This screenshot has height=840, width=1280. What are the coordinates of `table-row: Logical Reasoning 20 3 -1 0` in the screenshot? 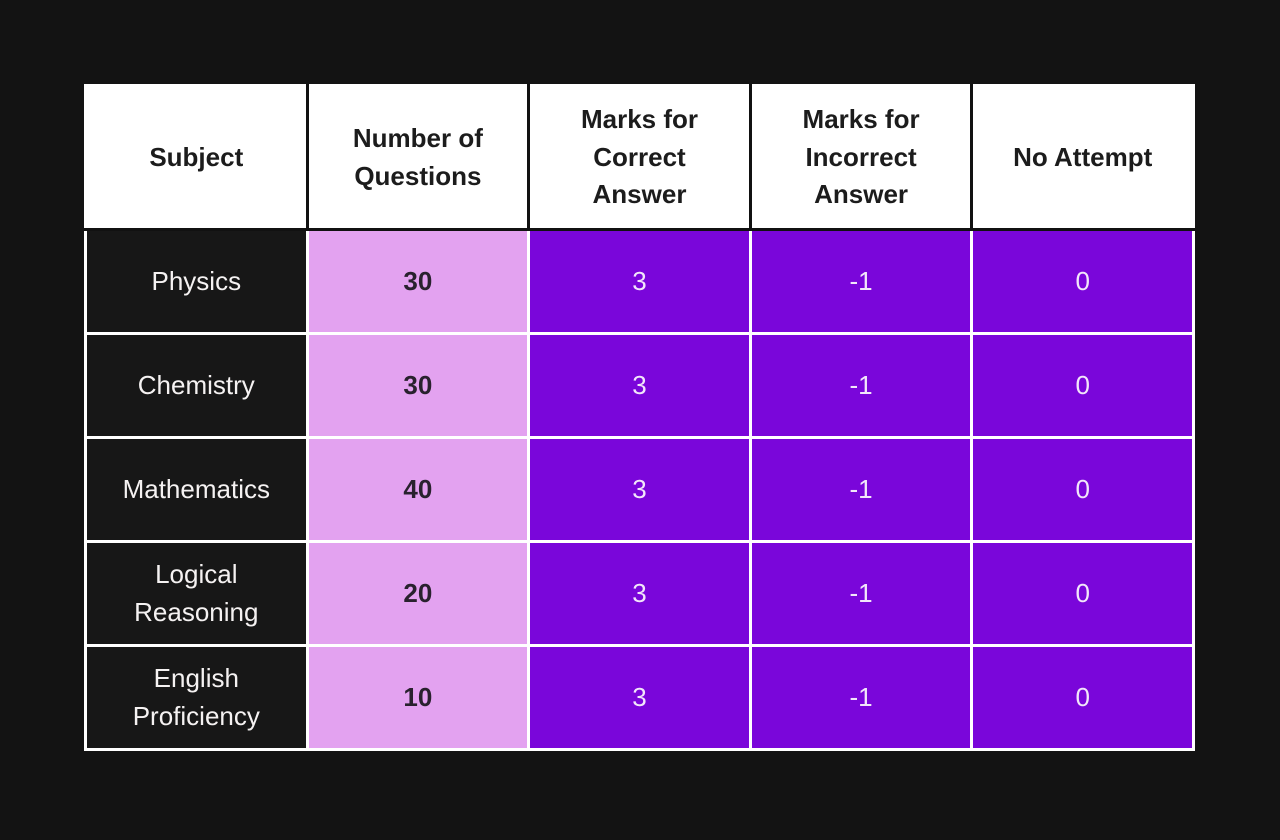 It's located at (639, 593).